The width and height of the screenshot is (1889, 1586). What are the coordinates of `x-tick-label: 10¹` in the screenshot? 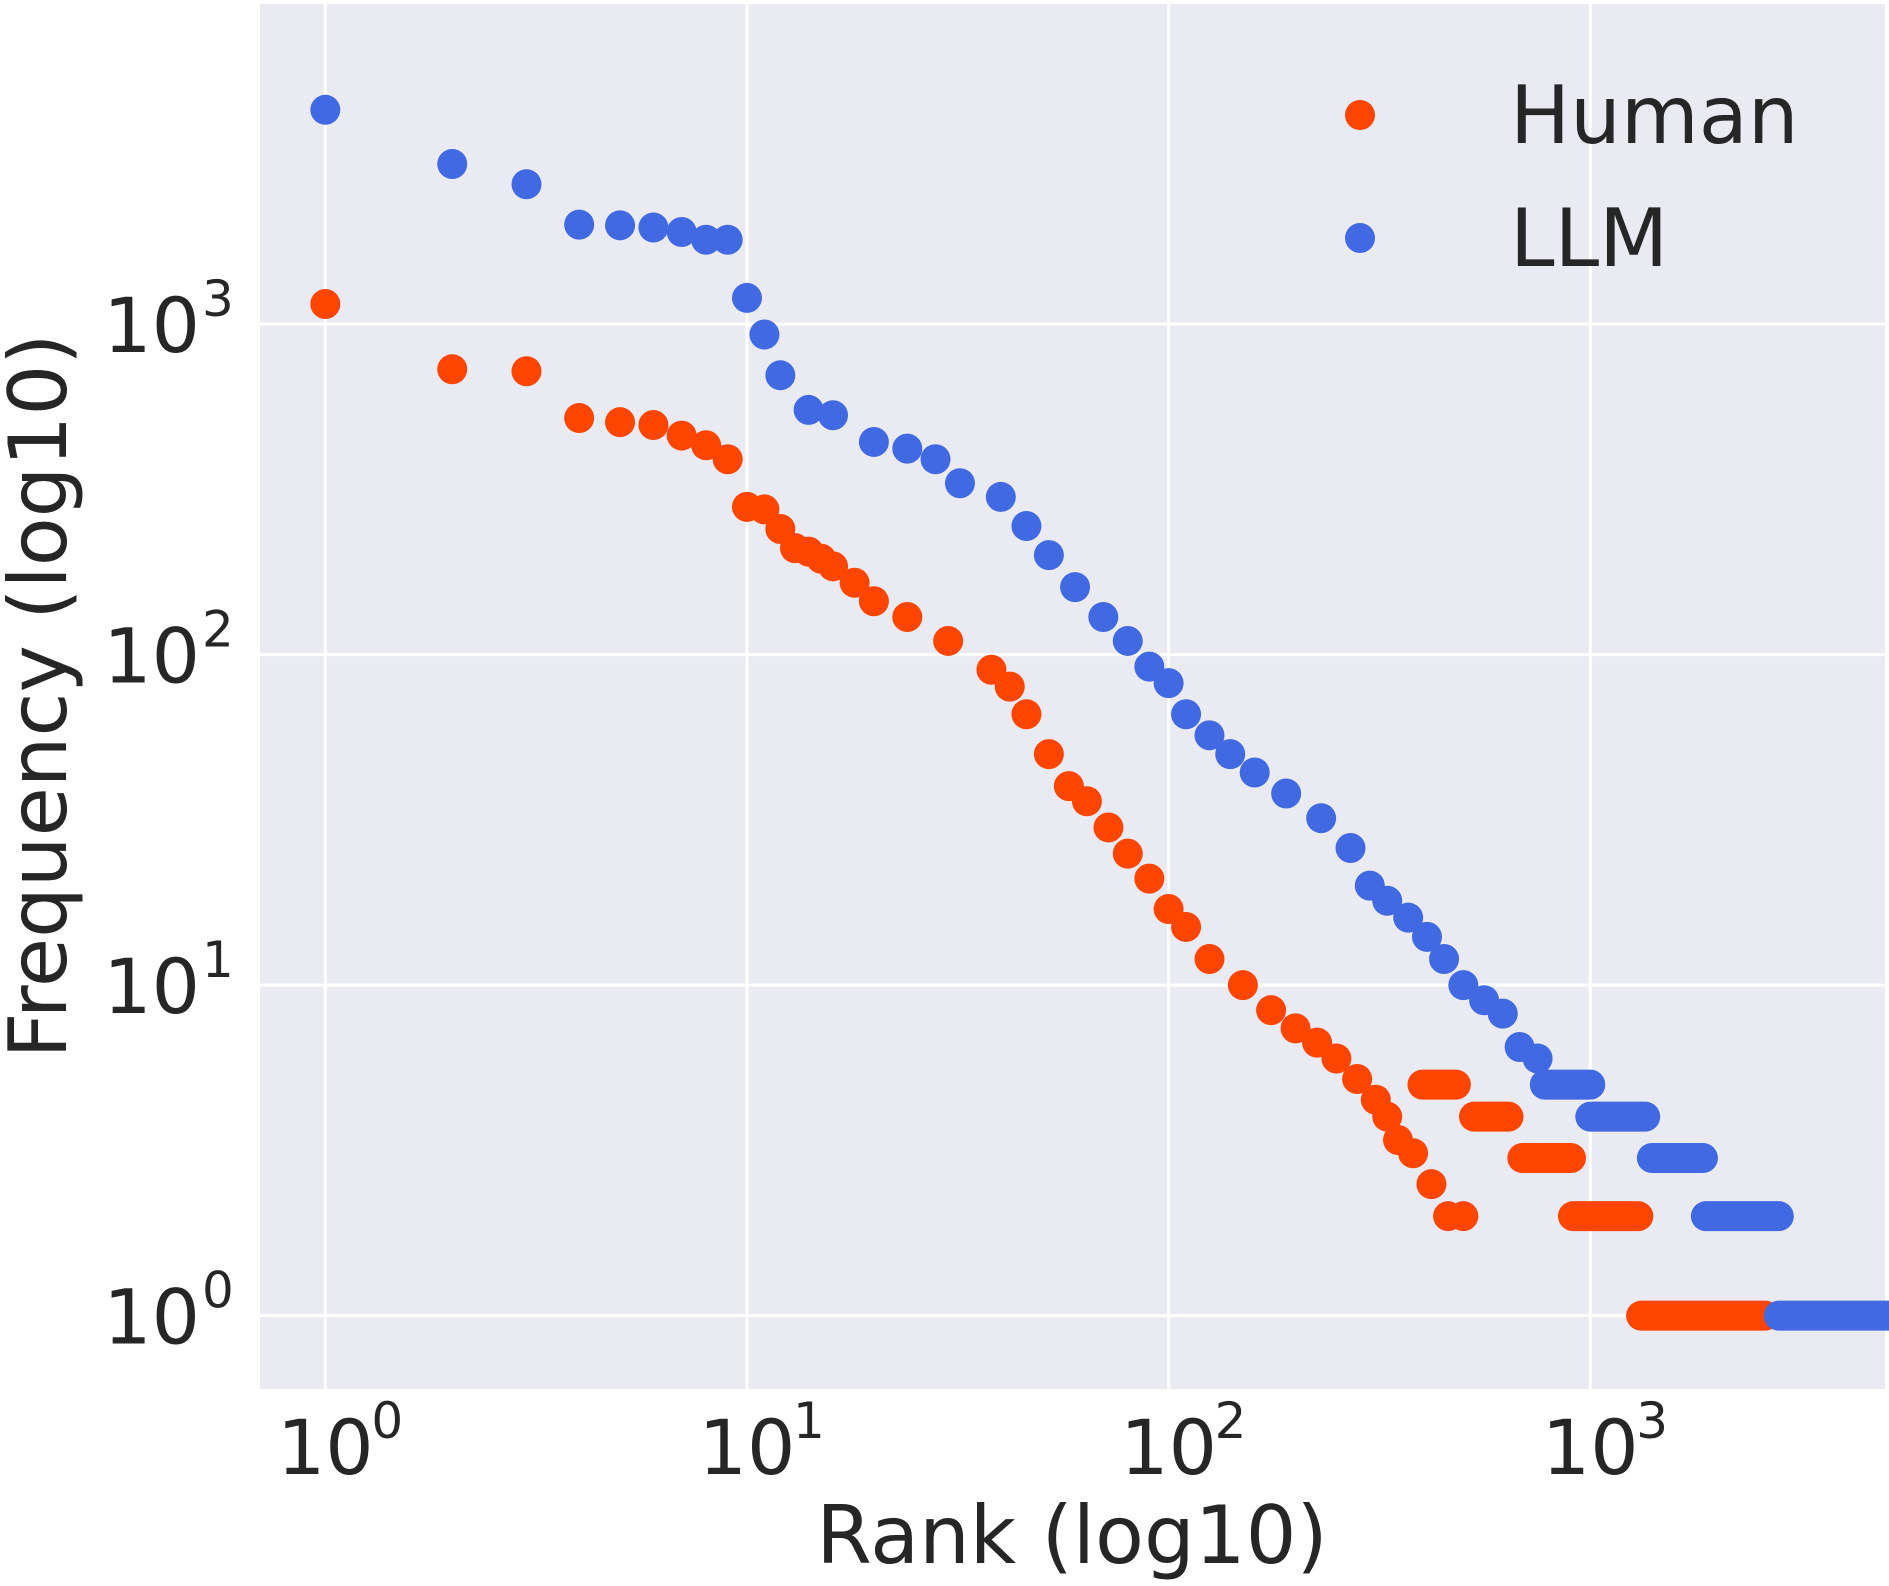 It's located at (762, 1442).